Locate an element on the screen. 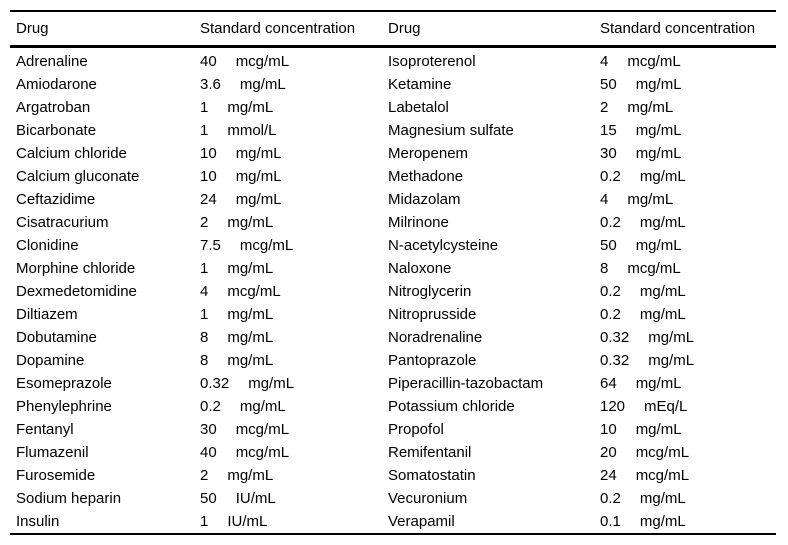 The height and width of the screenshot is (545, 788). concentration-cell: 0.1 mg/mL is located at coordinates (685, 522).